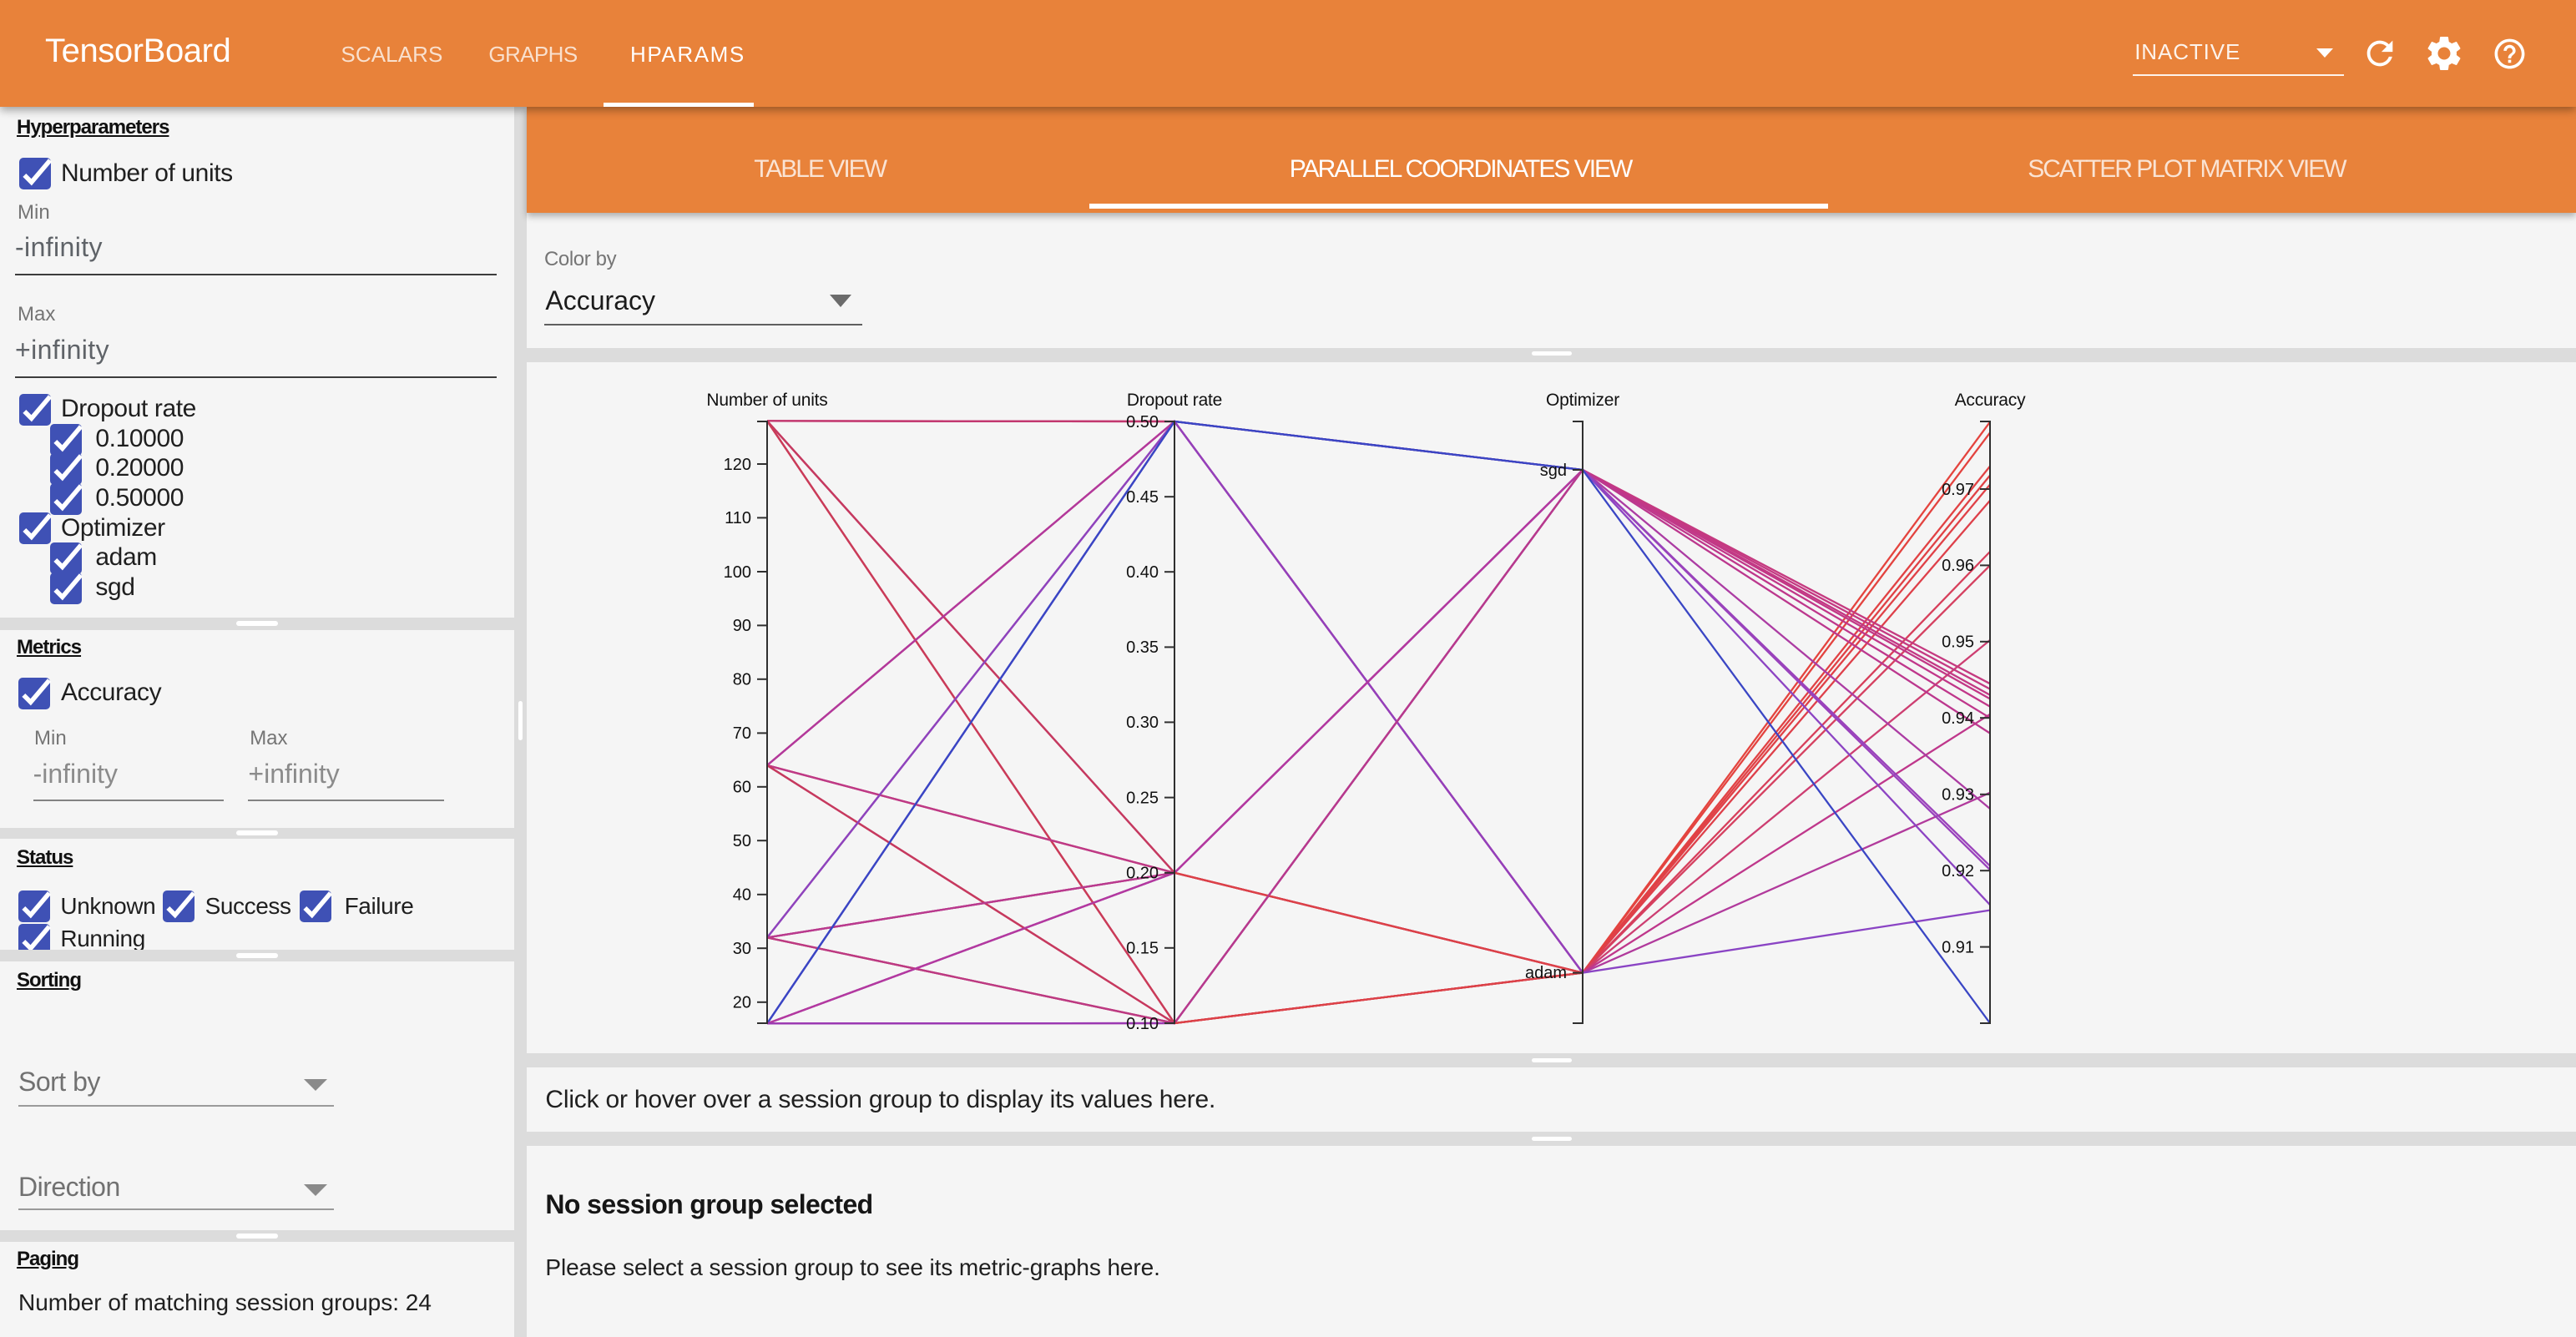 The width and height of the screenshot is (2576, 1337). What do you see at coordinates (1990, 401) in the screenshot?
I see `svg-text: Accuracy` at bounding box center [1990, 401].